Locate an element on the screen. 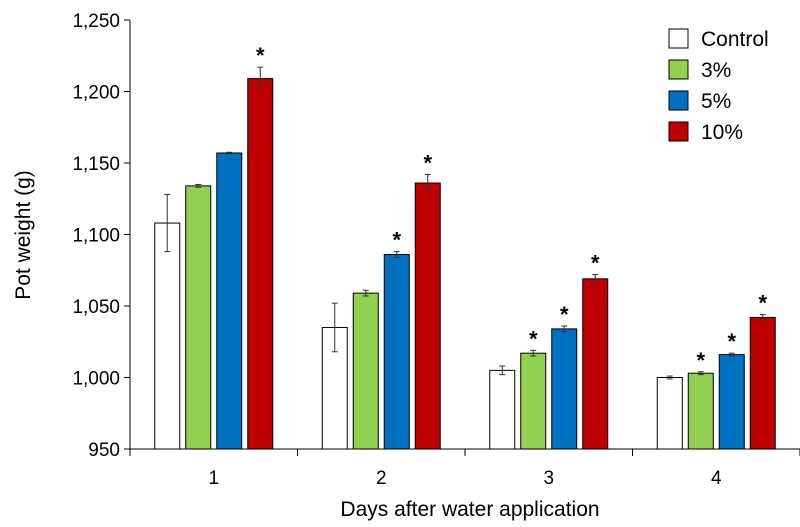  legend: Control 3% 5% 10% is located at coordinates (718, 86).